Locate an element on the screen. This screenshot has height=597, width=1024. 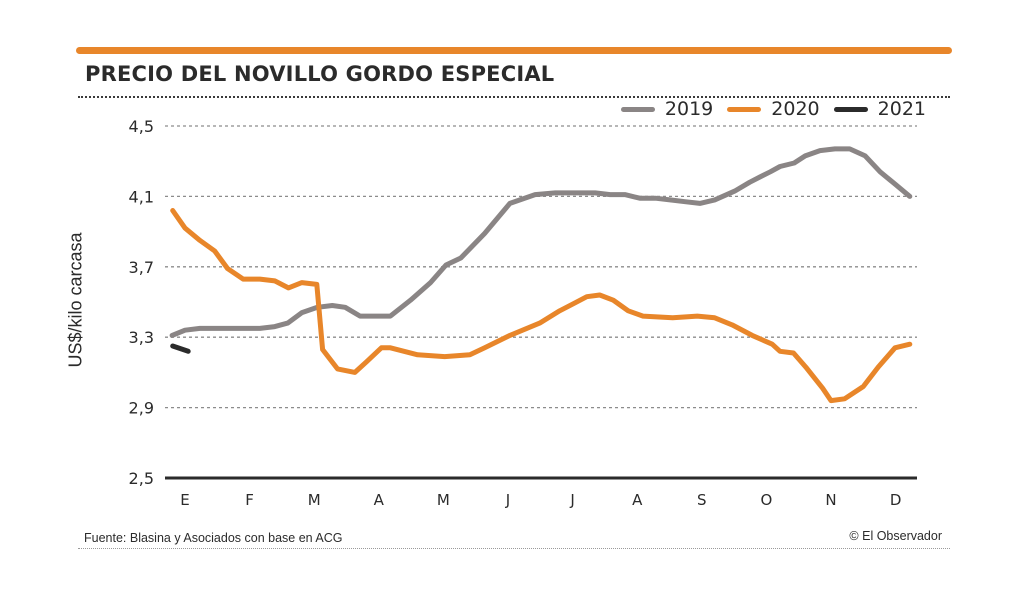
legend-label-2019: 2019 is located at coordinates (689, 109).